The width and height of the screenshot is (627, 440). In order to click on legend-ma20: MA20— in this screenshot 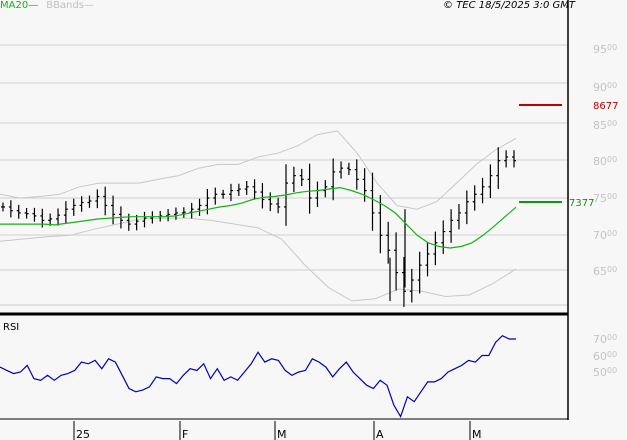, I will do `click(19, 5)`.